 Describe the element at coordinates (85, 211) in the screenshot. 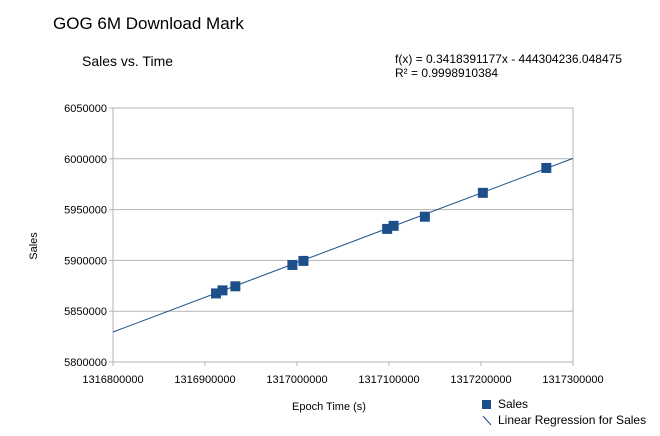

I see `y-tick-label: 5950000` at that location.